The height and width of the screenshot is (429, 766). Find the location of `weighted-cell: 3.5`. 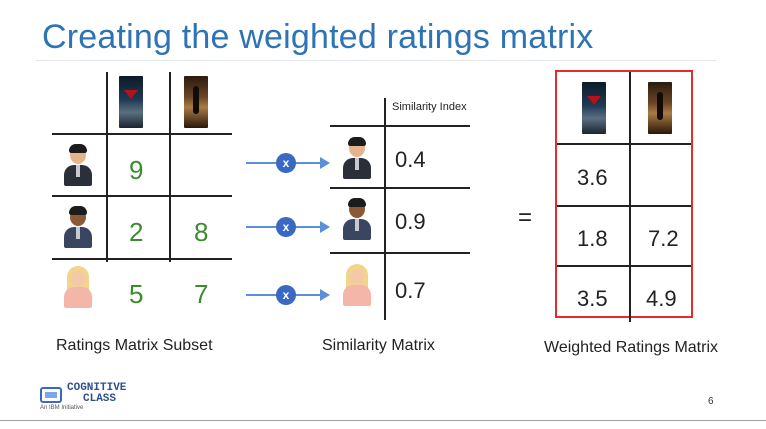

weighted-cell: 3.5 is located at coordinates (592, 298).